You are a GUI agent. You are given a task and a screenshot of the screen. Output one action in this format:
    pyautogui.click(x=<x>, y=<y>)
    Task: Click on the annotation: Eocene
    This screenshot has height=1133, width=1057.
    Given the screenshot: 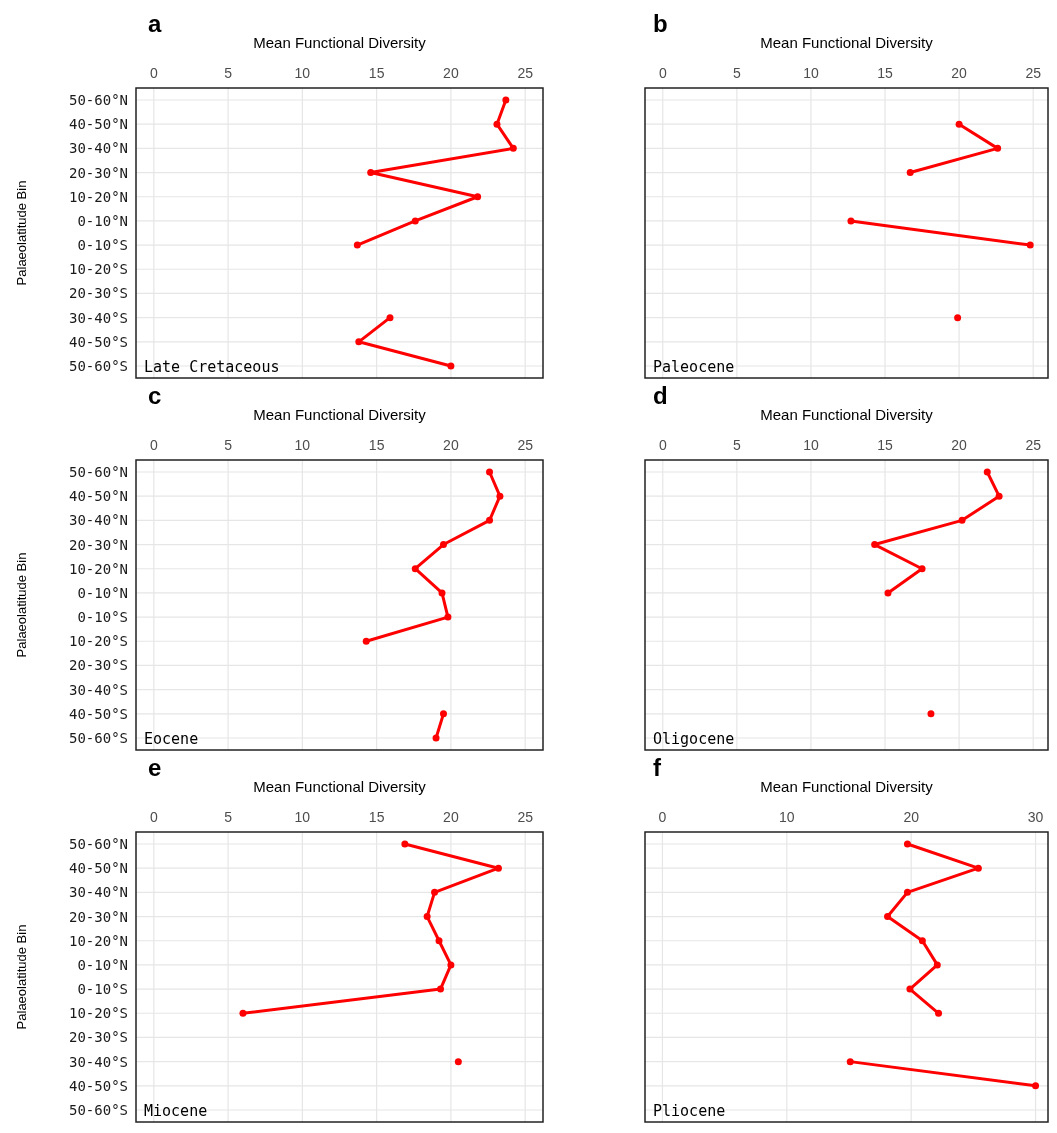 What is the action you would take?
    pyautogui.click(x=171, y=739)
    